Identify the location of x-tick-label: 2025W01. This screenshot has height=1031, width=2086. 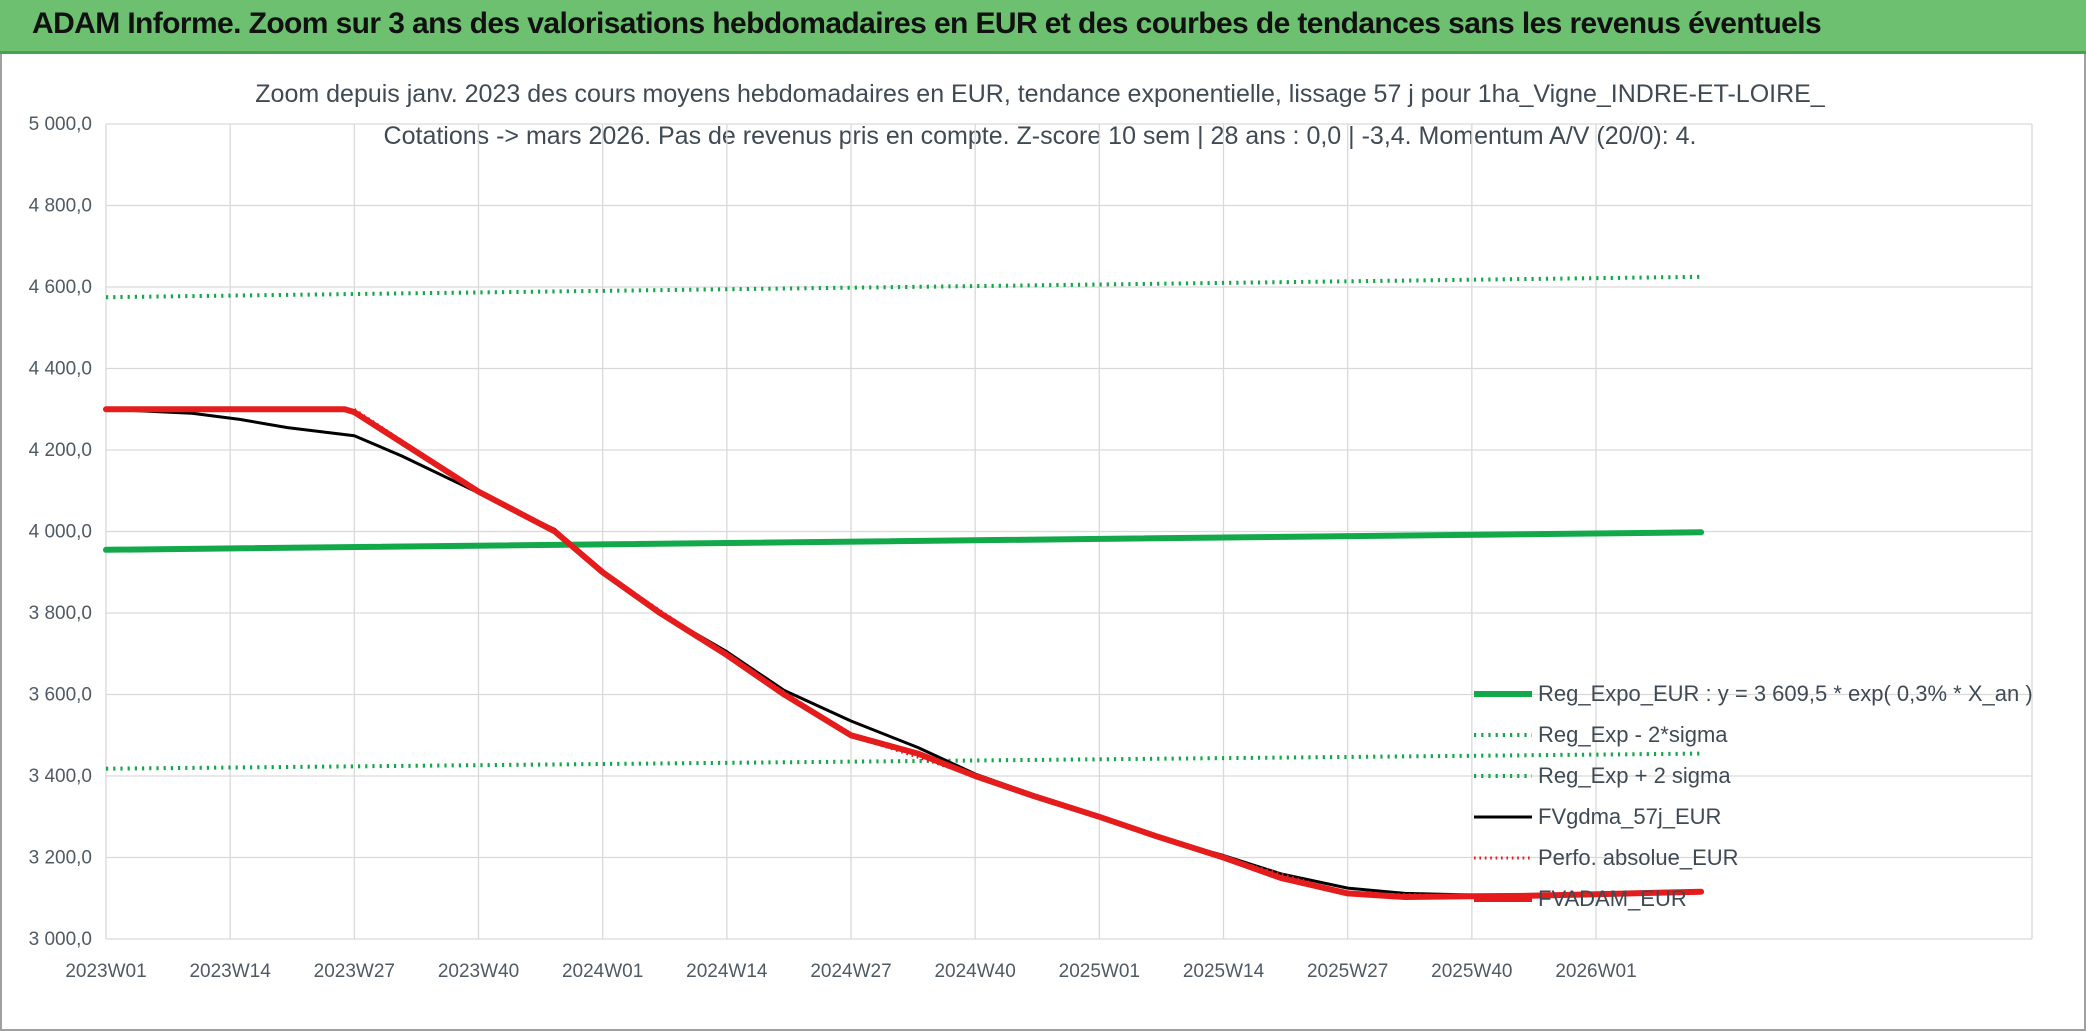
(1099, 971).